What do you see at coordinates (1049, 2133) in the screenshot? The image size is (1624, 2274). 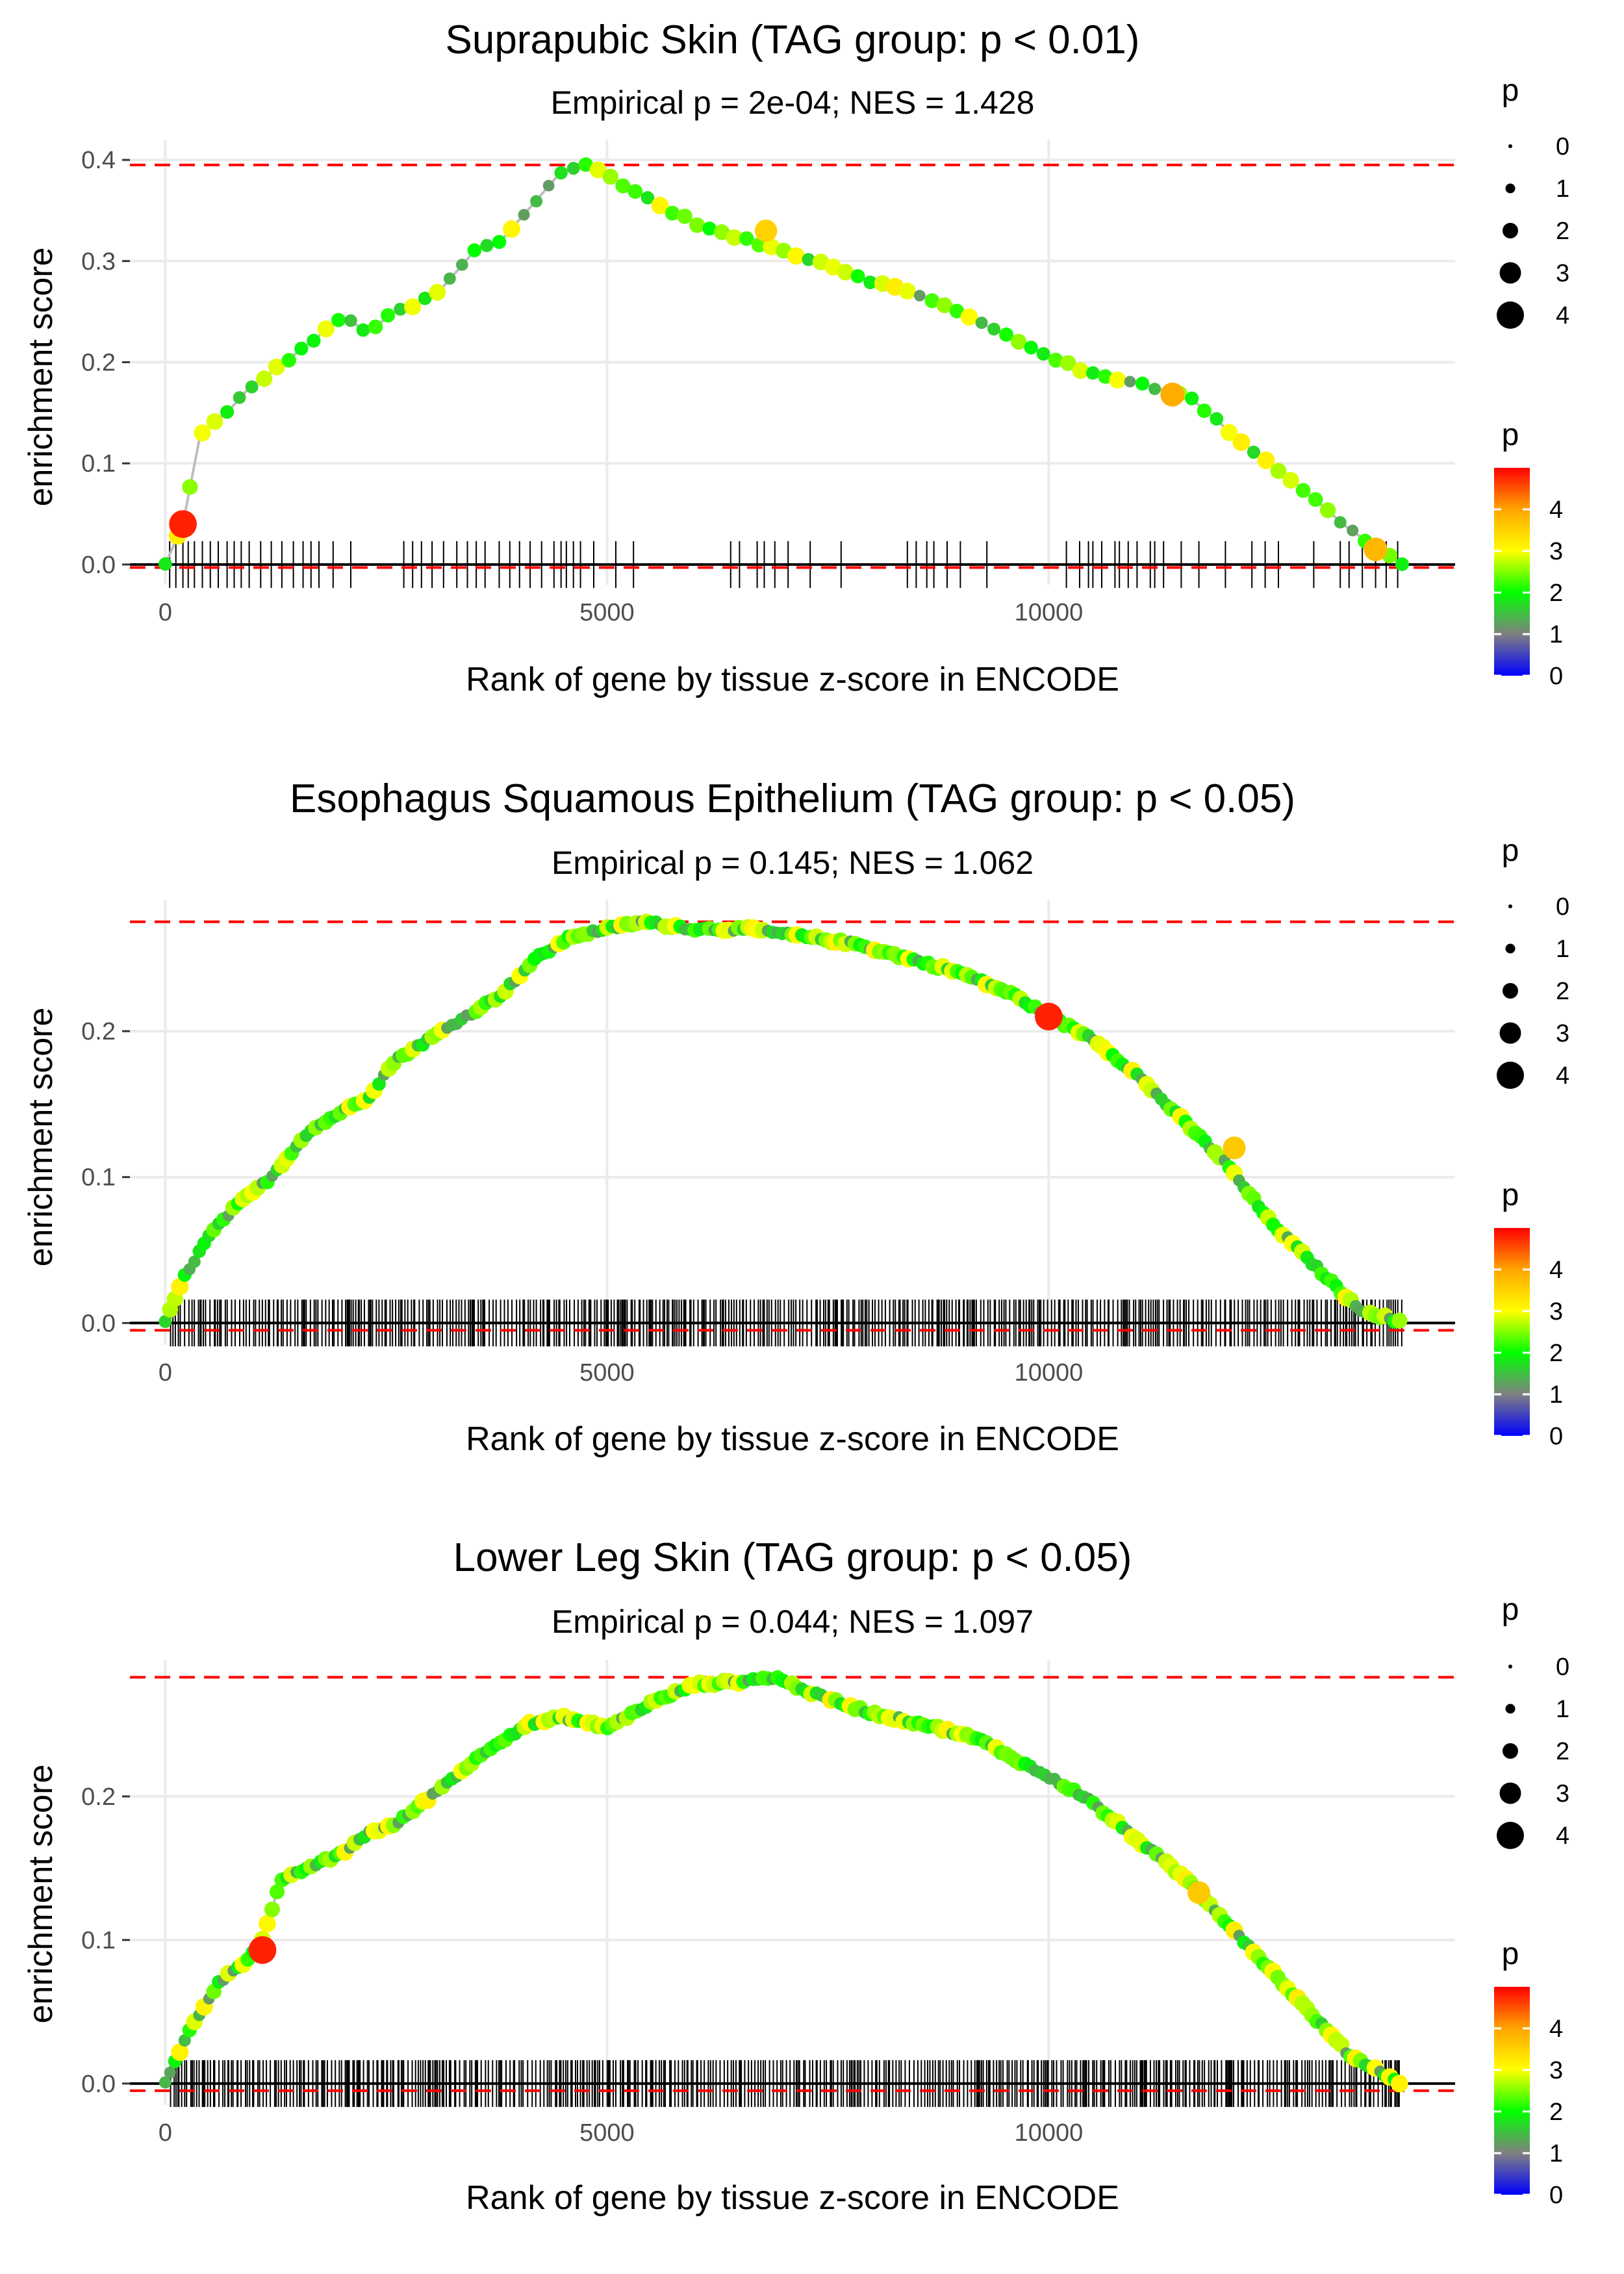 I see `x-tick-label: 10000` at bounding box center [1049, 2133].